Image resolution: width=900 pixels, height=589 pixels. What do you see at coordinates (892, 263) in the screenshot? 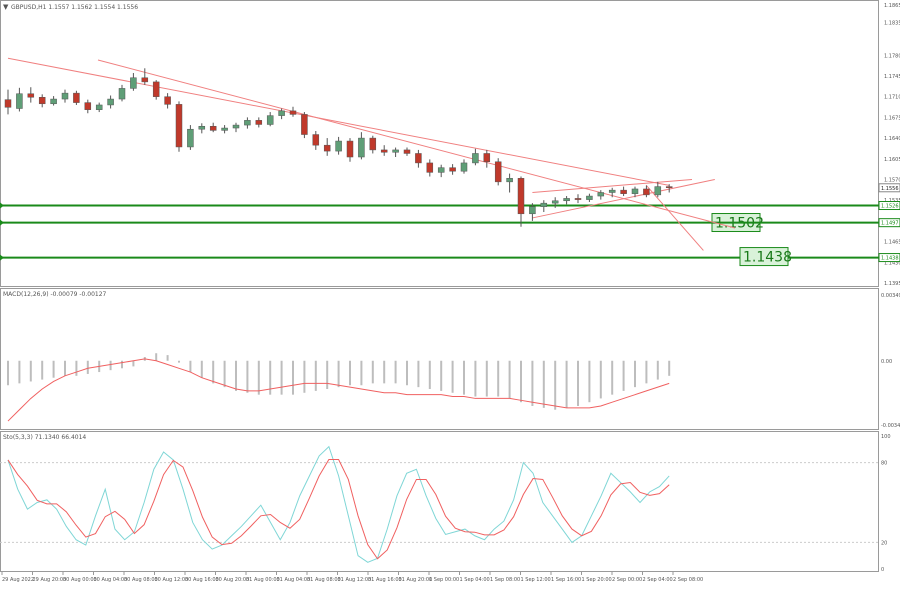
I see `price-tick-label: 1.1430` at bounding box center [892, 263].